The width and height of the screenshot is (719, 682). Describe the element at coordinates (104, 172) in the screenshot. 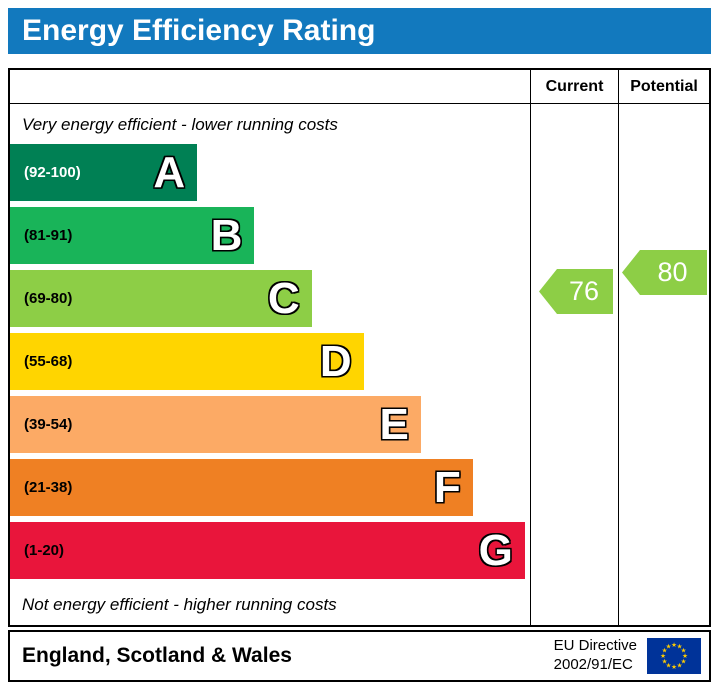

I see `band-a-bar: (92-100) A` at that location.